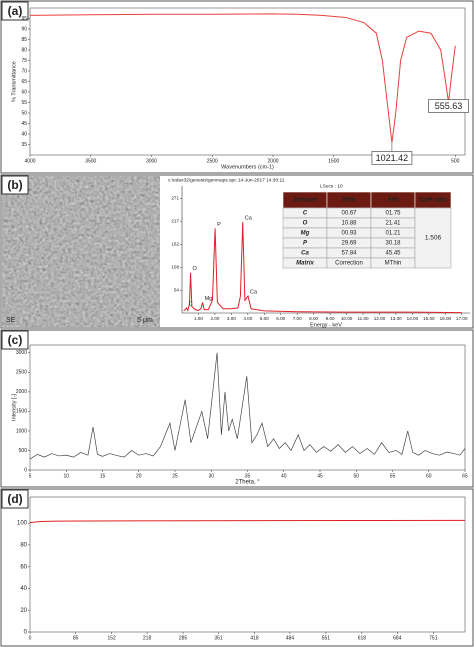  Describe the element at coordinates (21, 353) in the screenshot. I see `y-tick-label: 3000` at that location.